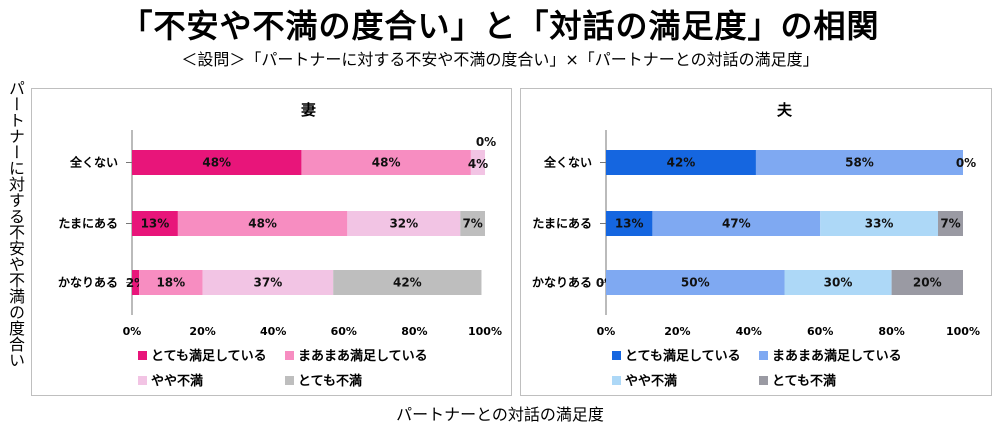 This screenshot has width=1000, height=437. Describe the element at coordinates (567, 162) in the screenshot. I see `chart-1-category-label: 全くない` at that location.